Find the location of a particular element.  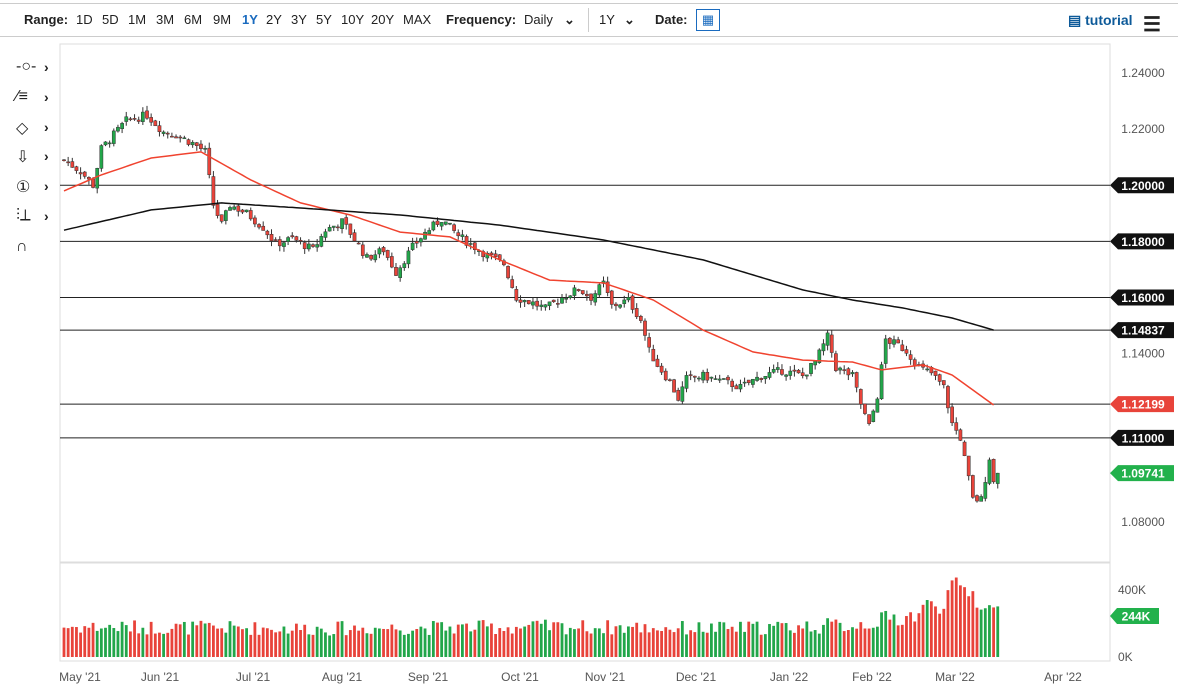

date-label: Date: is located at coordinates (671, 19).